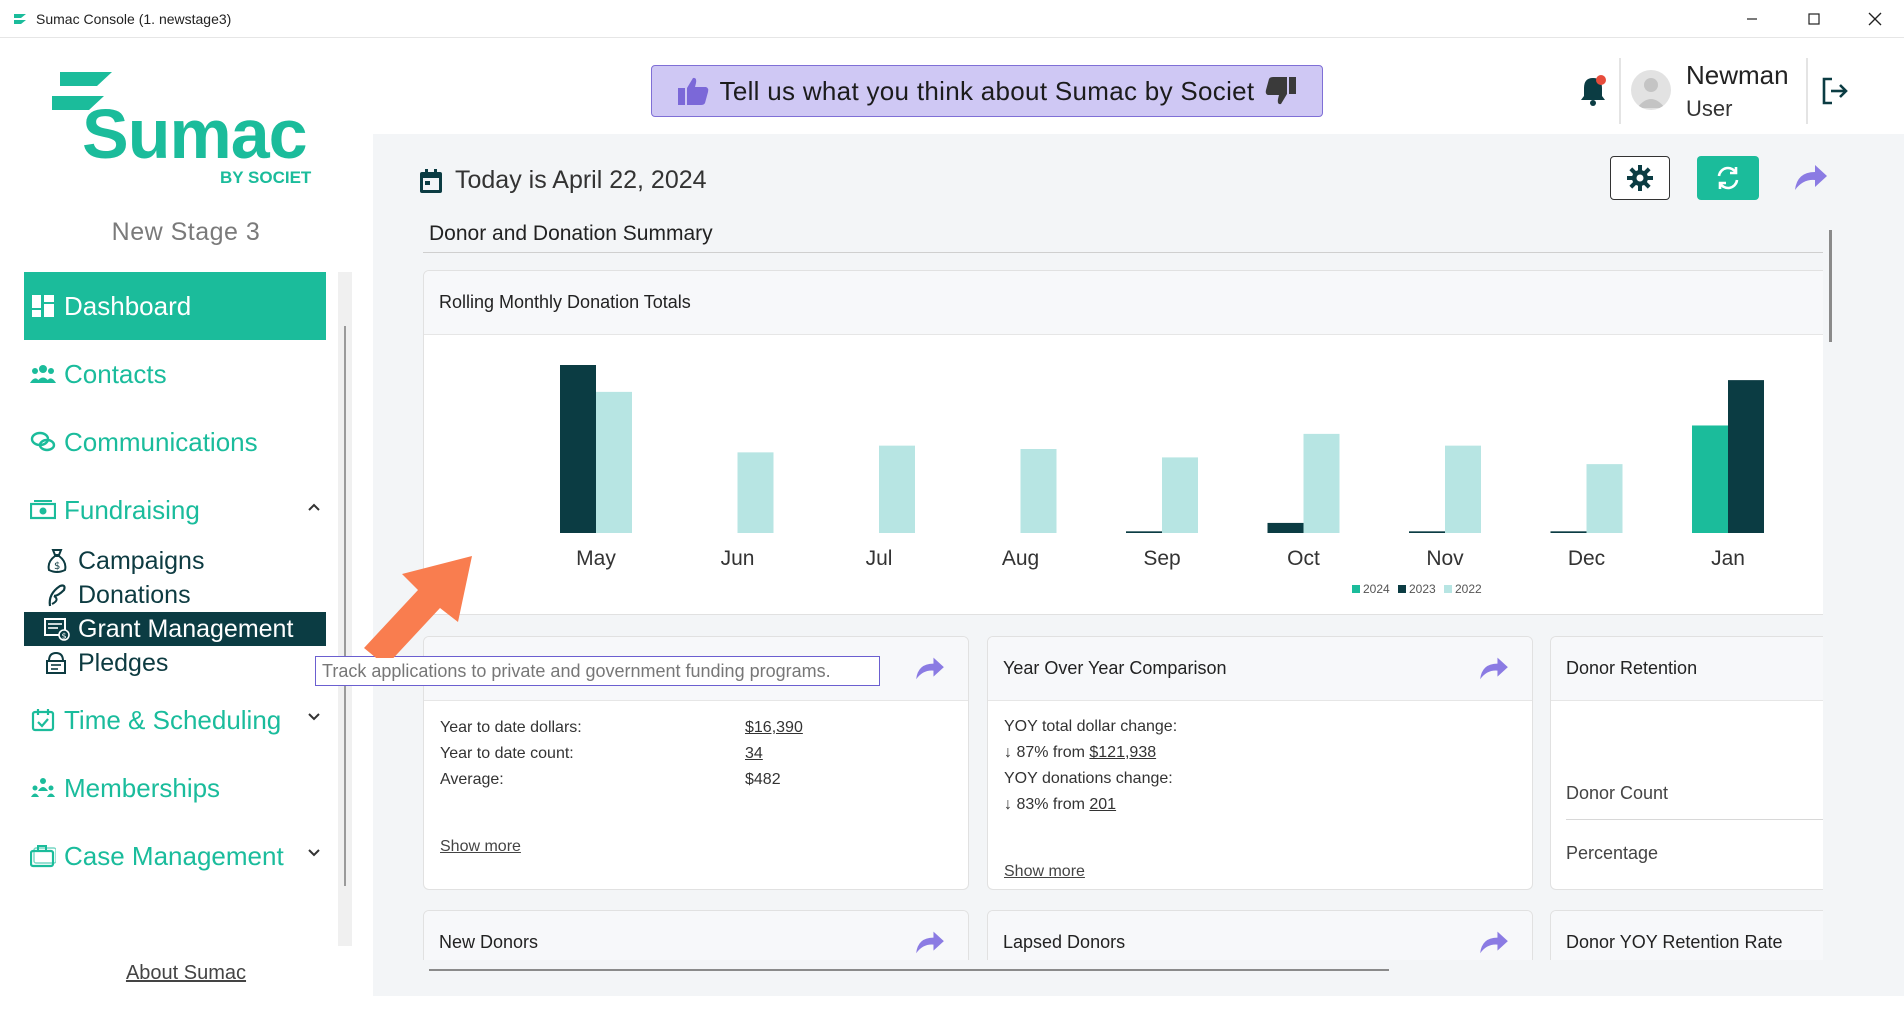 Image resolution: width=1904 pixels, height=1012 pixels. What do you see at coordinates (128, 305) in the screenshot?
I see `sidebar-item-label: Dashboard` at bounding box center [128, 305].